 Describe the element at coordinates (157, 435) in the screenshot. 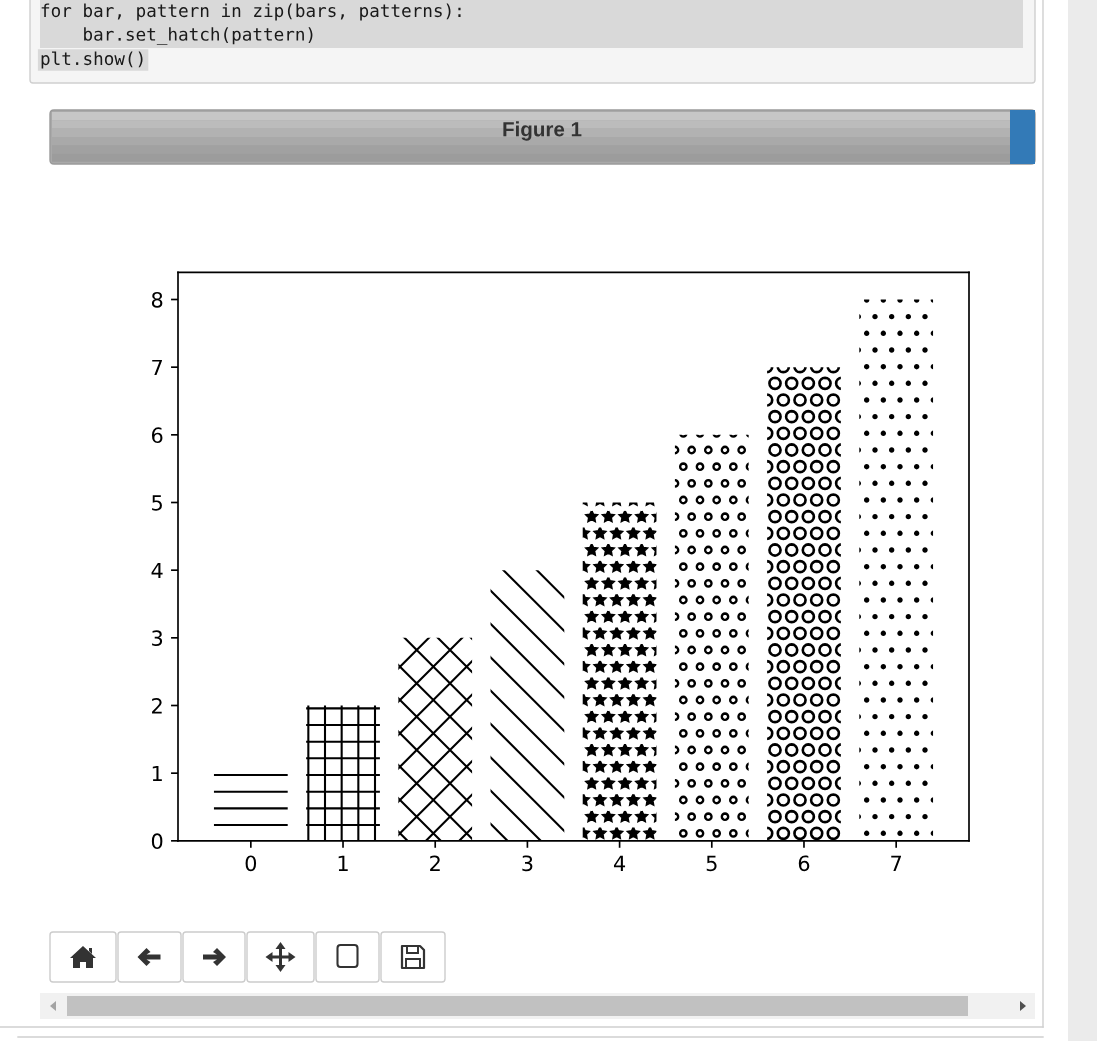

I see `y-tick-label: 6` at that location.